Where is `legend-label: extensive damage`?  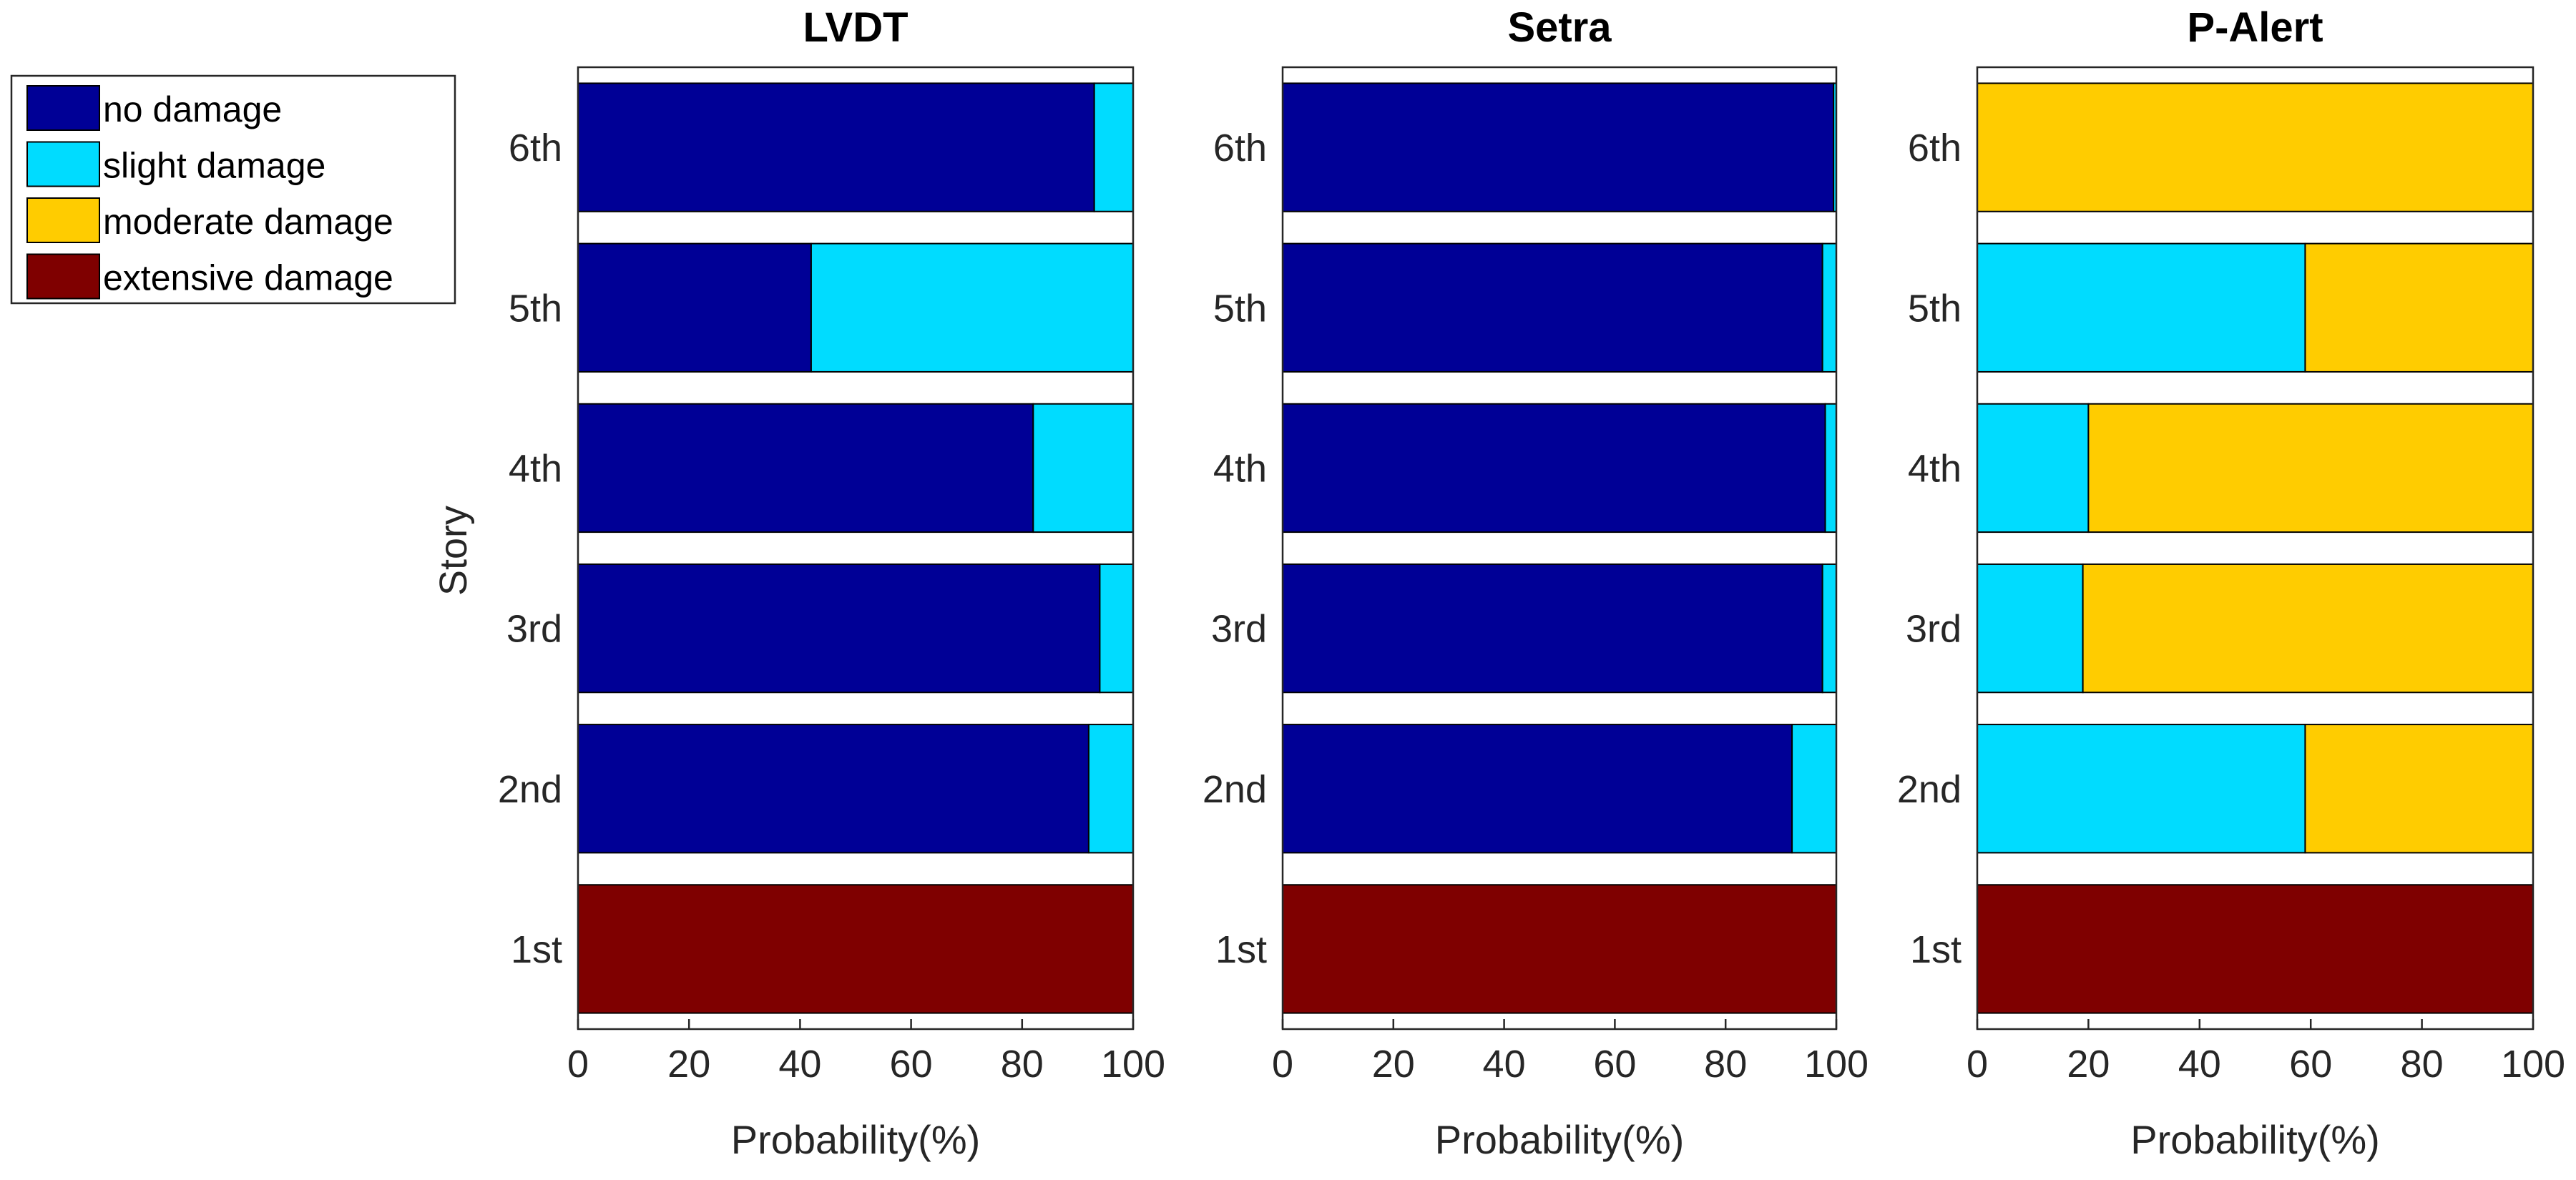
legend-label: extensive damage is located at coordinates (248, 278).